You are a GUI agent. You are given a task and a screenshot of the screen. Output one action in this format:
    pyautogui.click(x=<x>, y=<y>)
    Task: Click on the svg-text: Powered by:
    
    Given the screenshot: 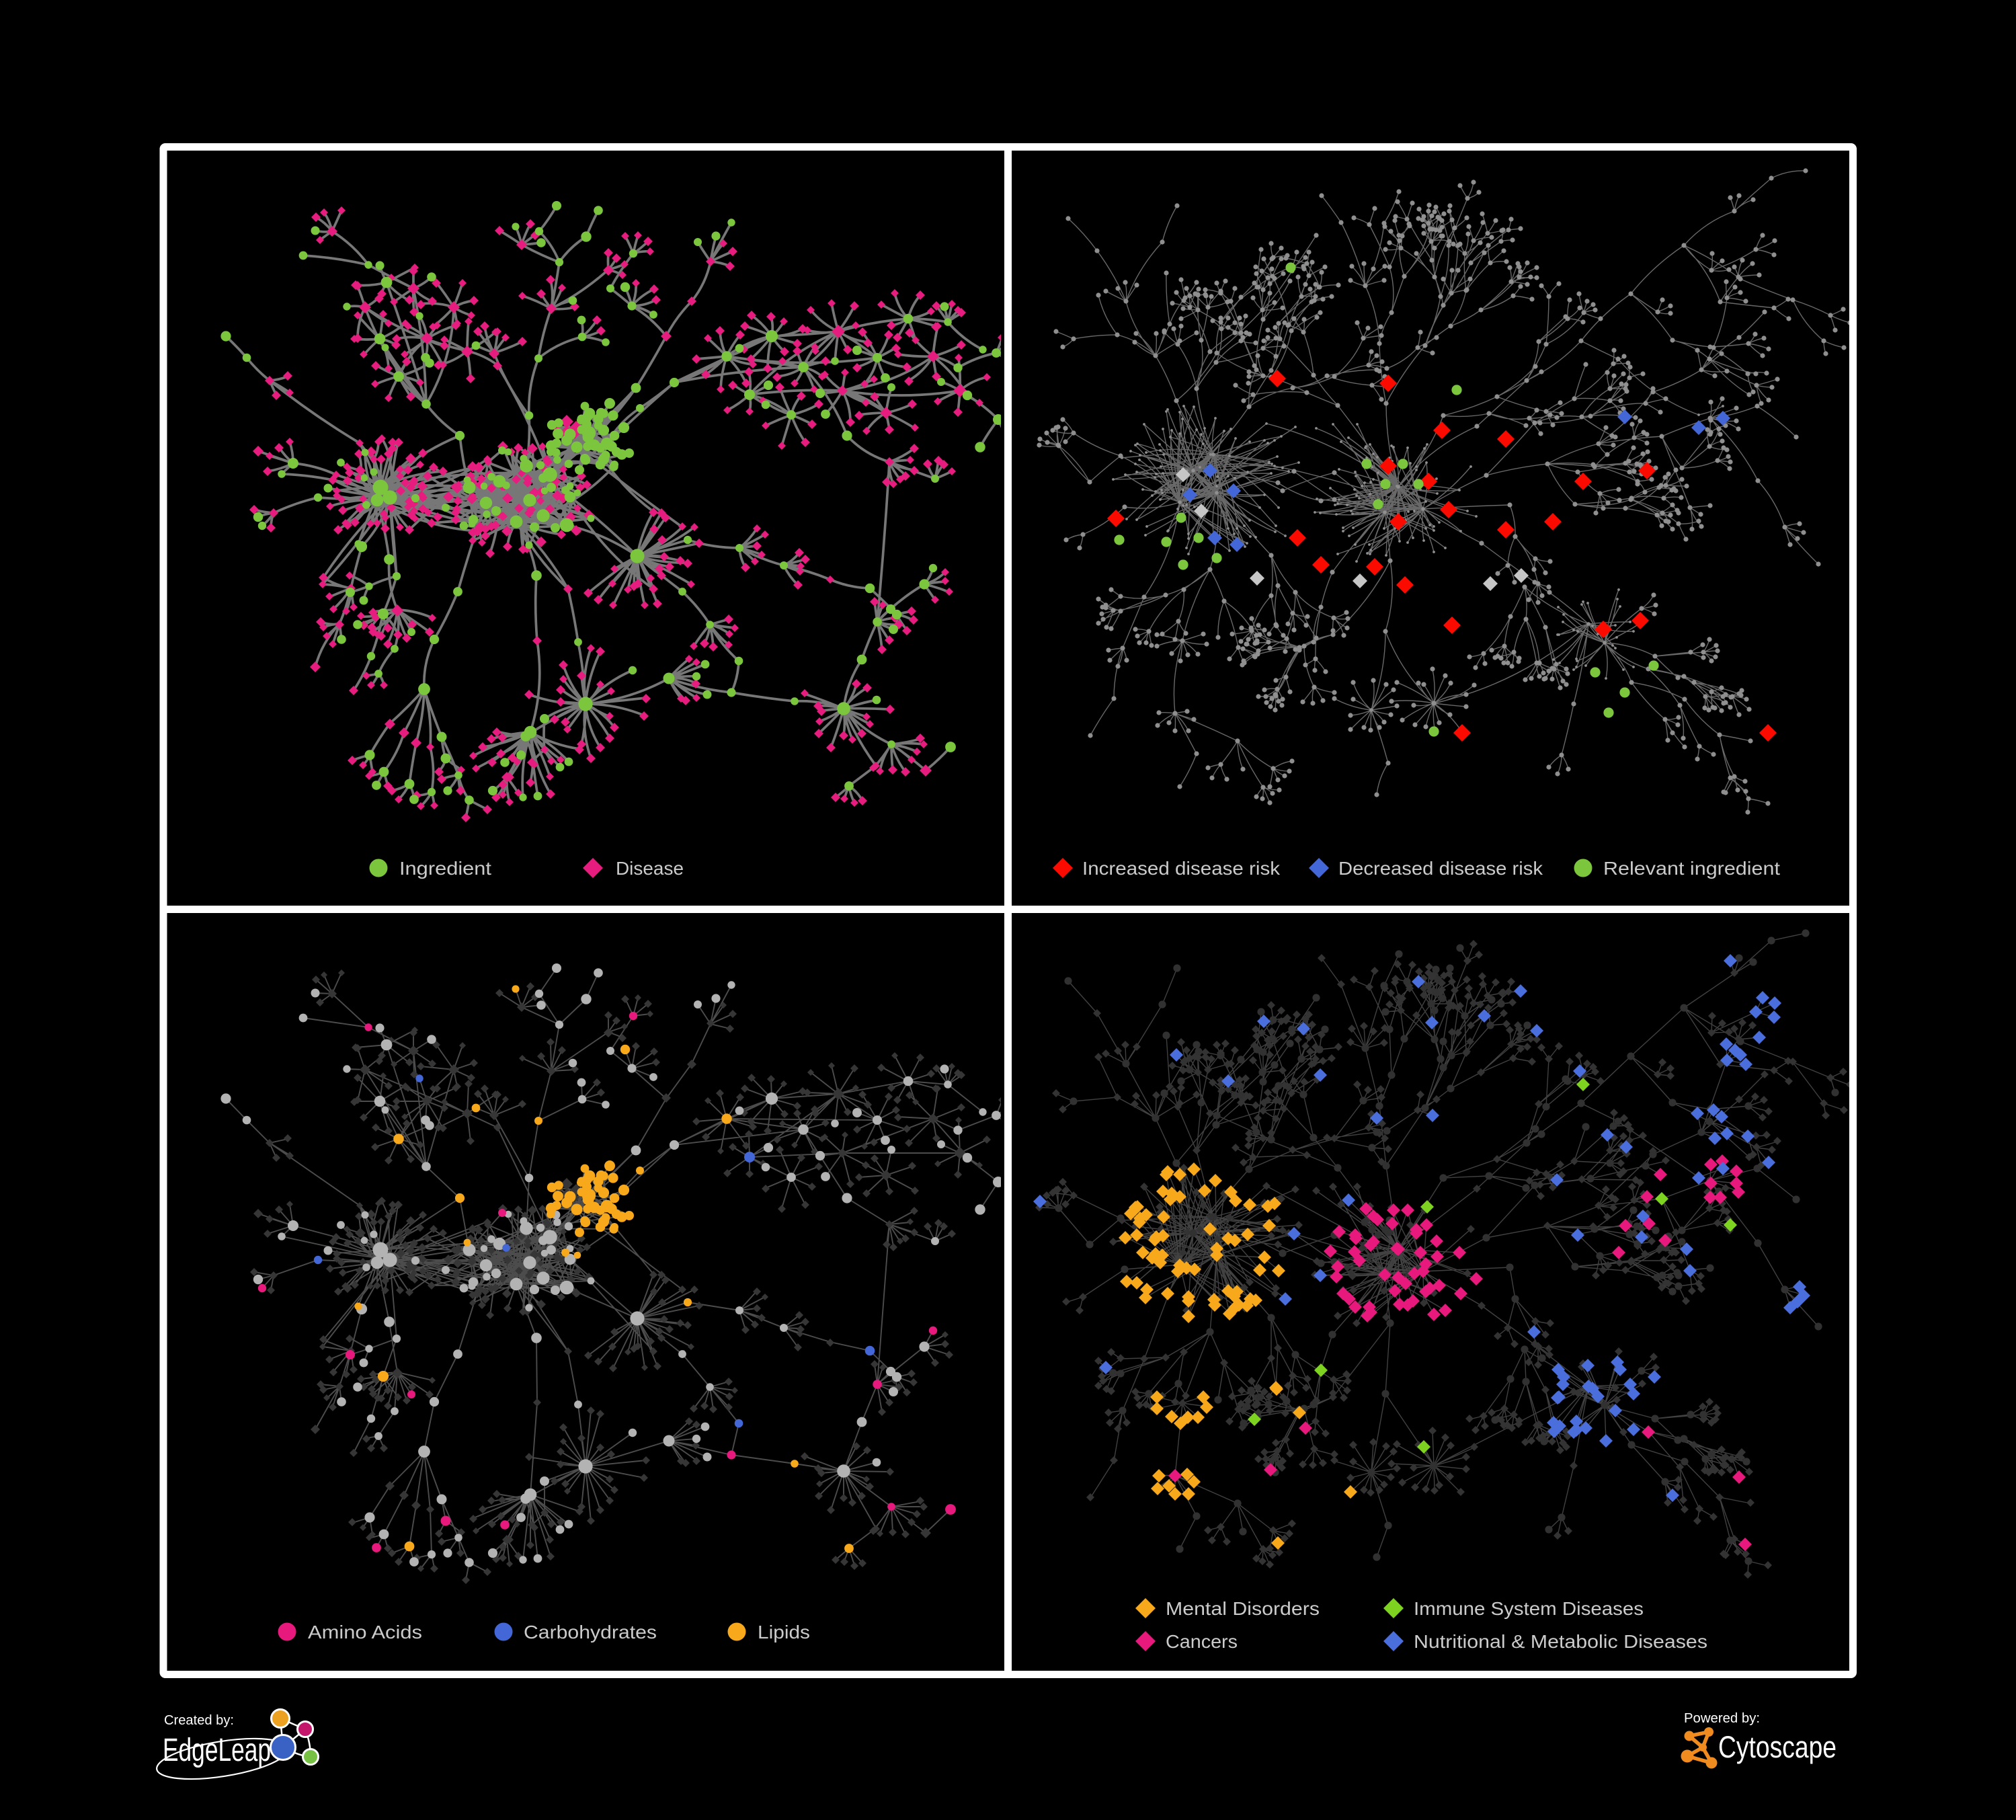 What is the action you would take?
    pyautogui.click(x=1722, y=1718)
    